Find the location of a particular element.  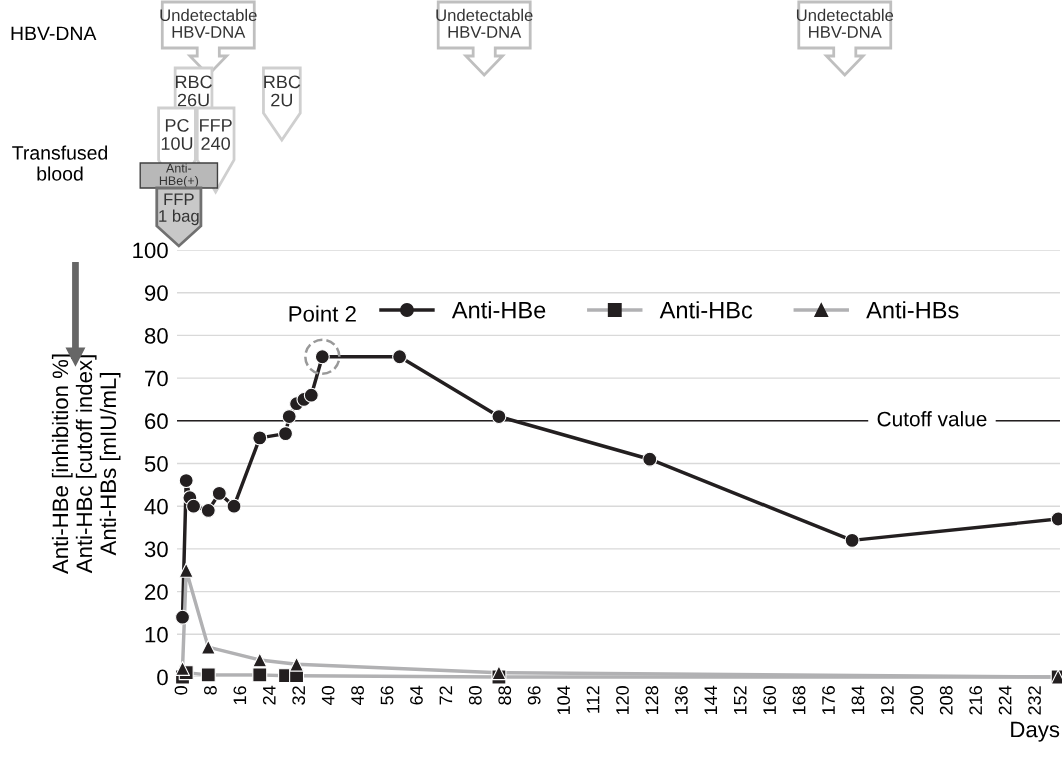

x-tick-label: 48 is located at coordinates (357, 695).